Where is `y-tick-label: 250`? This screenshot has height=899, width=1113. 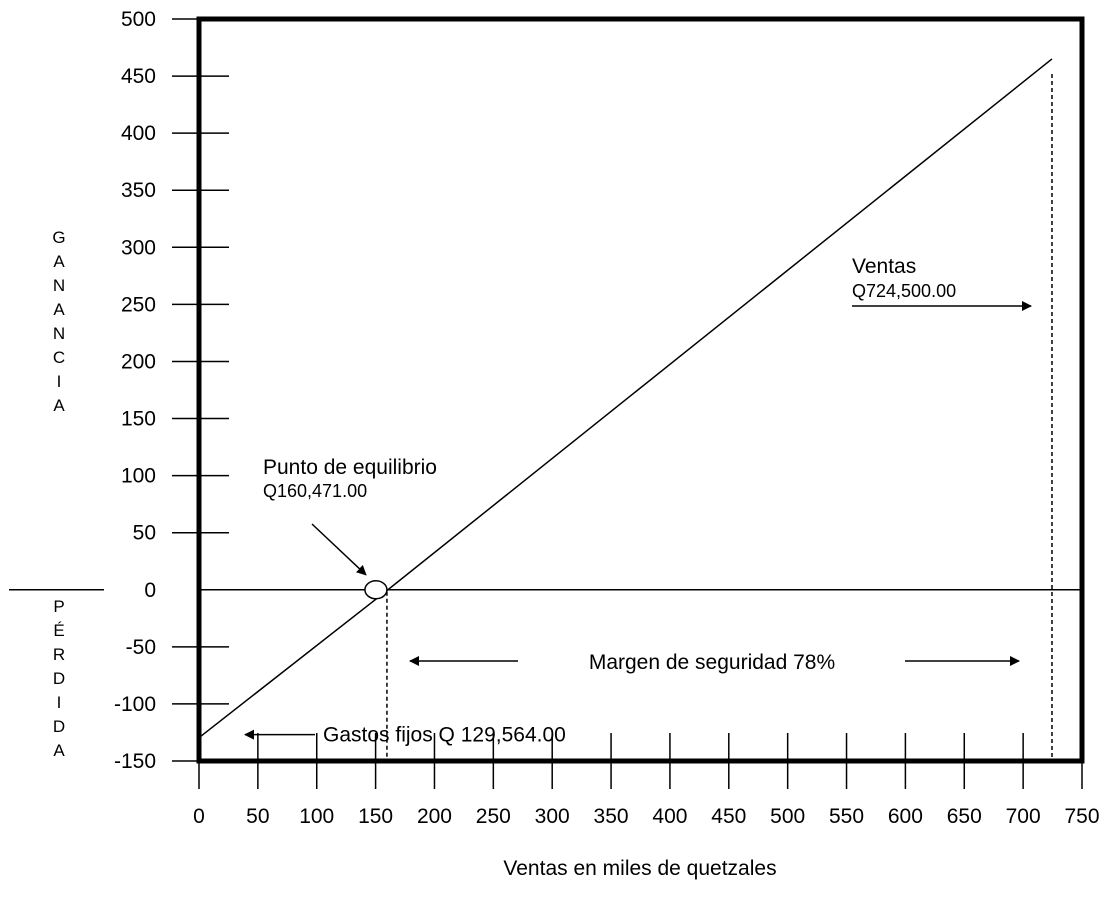
y-tick-label: 250 is located at coordinates (138, 304).